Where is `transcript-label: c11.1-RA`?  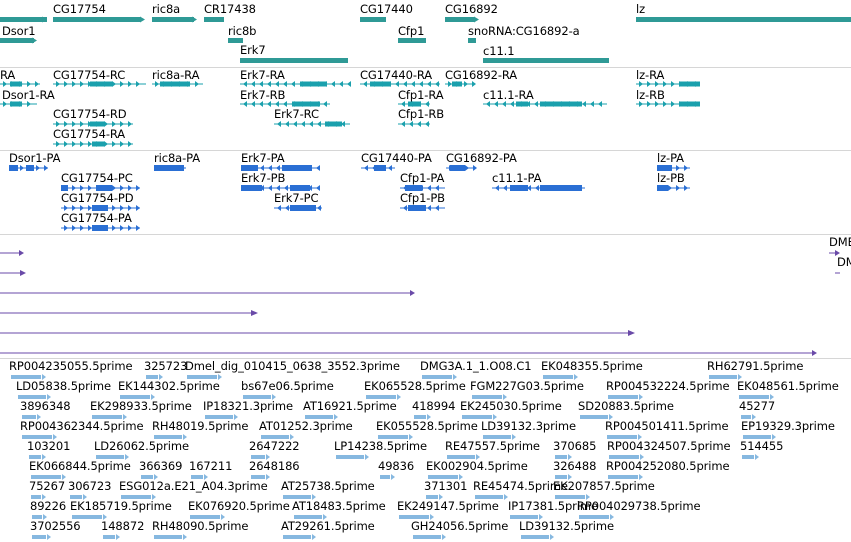 transcript-label: c11.1-RA is located at coordinates (508, 95).